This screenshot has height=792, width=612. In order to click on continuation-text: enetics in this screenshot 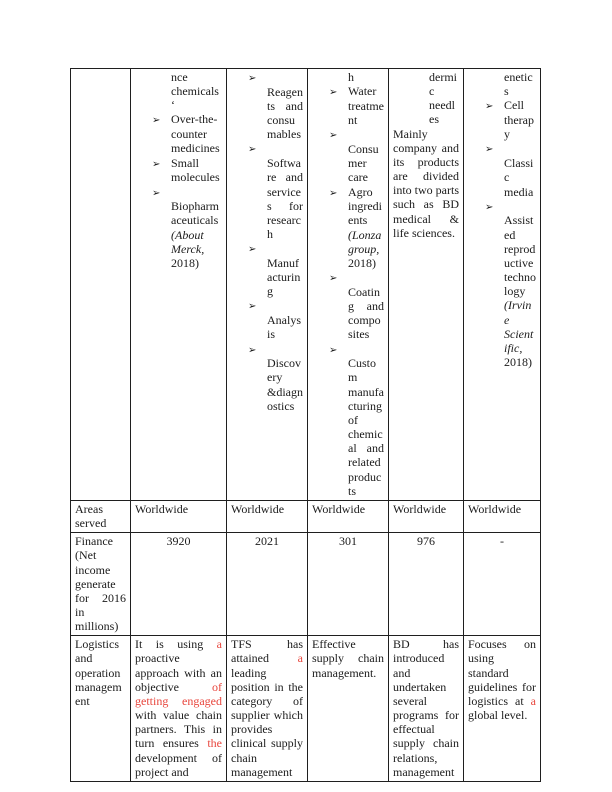, I will do `click(518, 84)`.